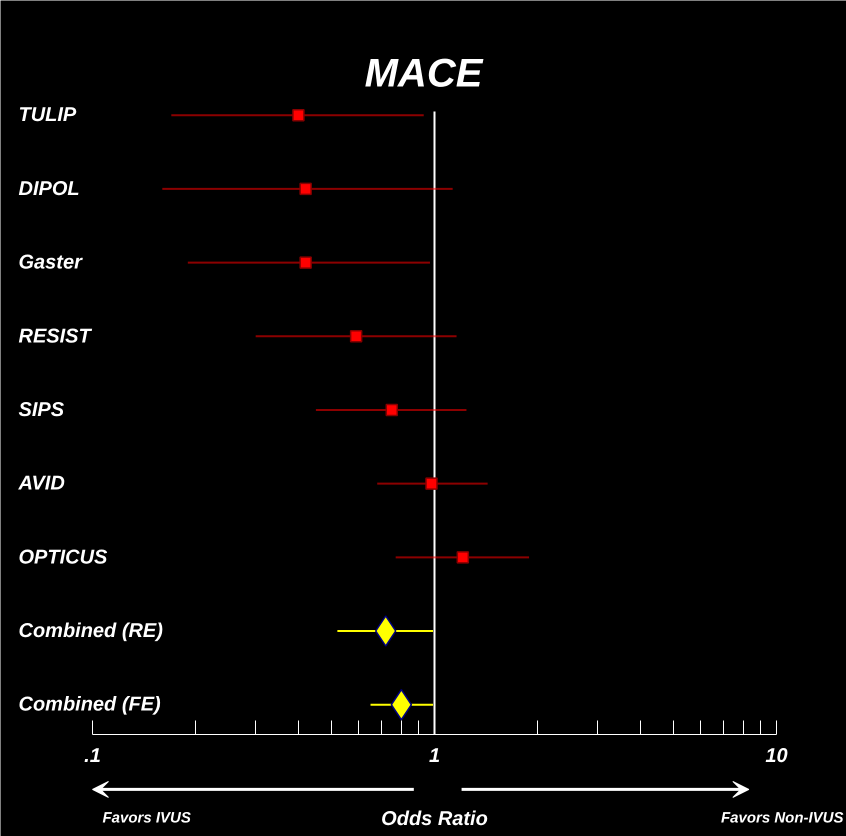 This screenshot has width=846, height=836. I want to click on text: Favors Non-IVUS, so click(782, 817).